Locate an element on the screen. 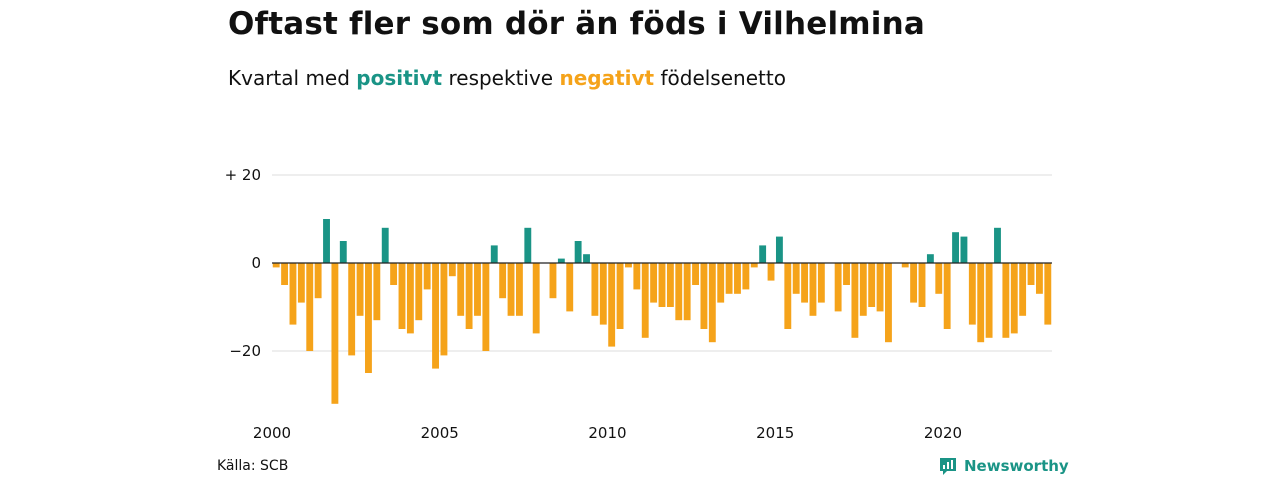  subtitle-positive-label: positivt is located at coordinates (399, 78).